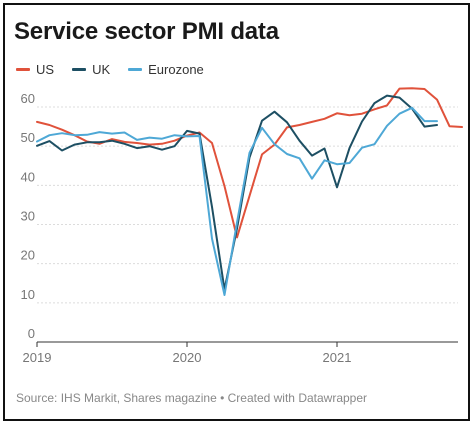  I want to click on legend-swatch-eurozone, so click(135, 69).